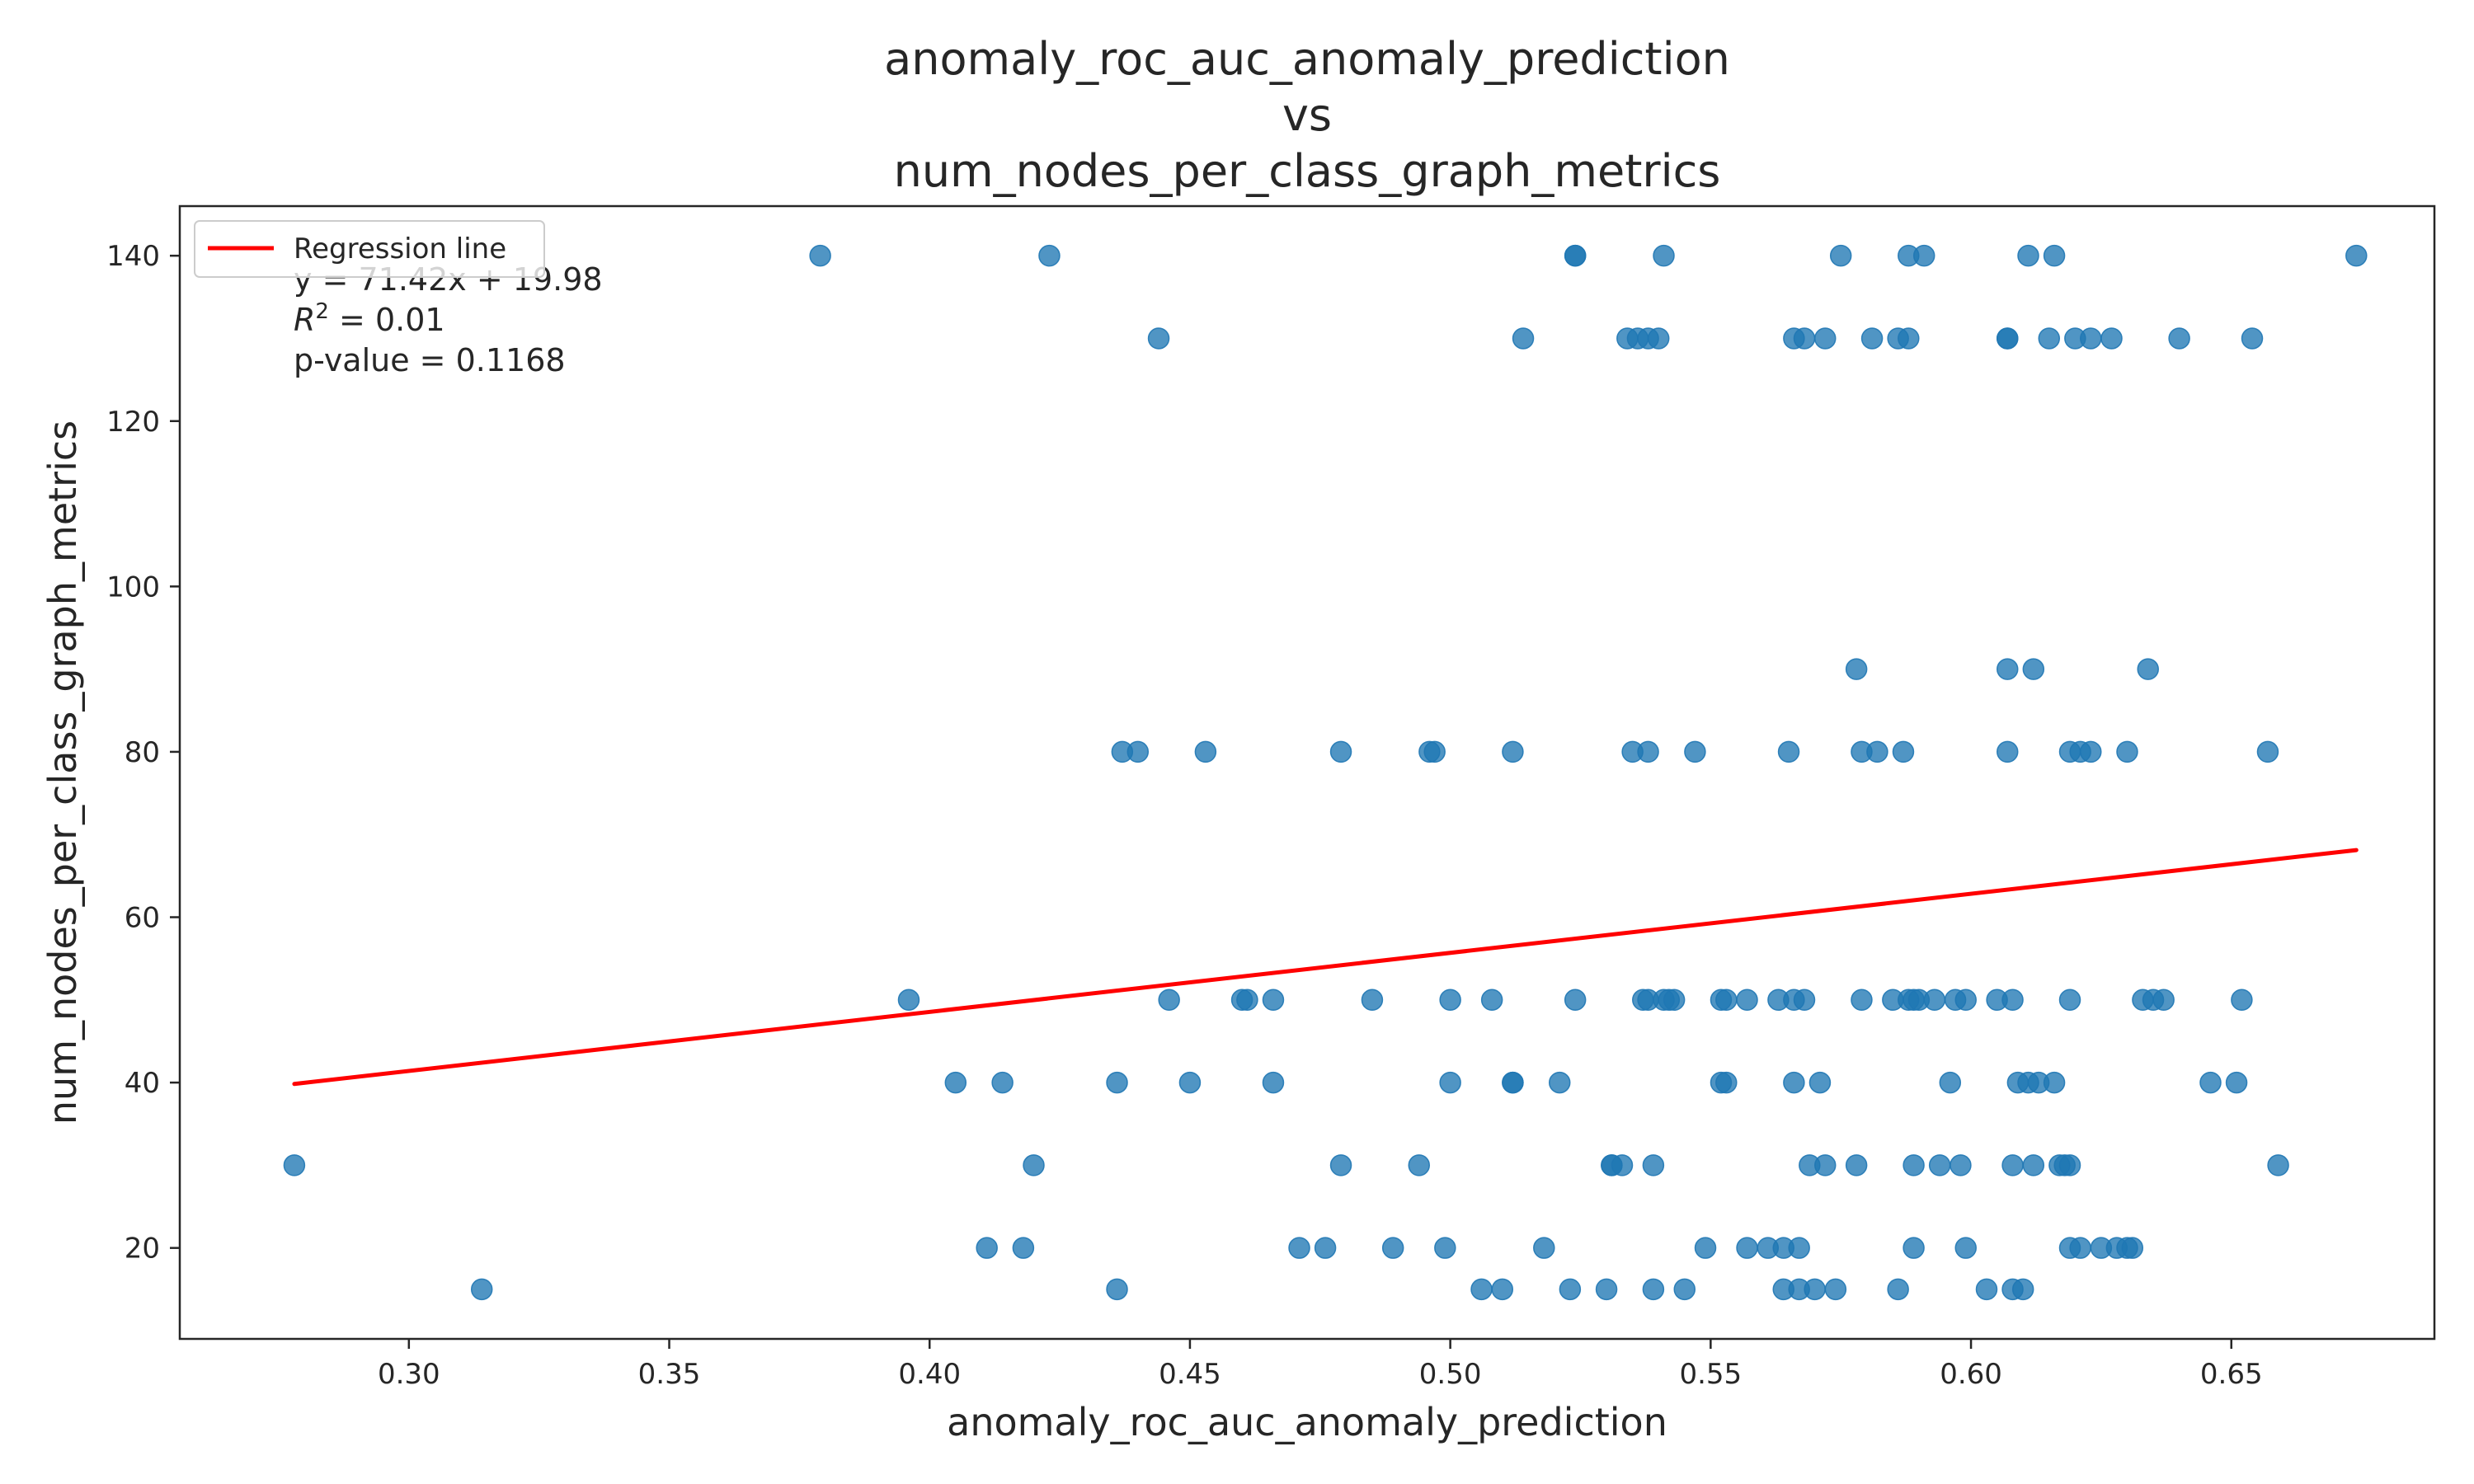  What do you see at coordinates (304, 320) in the screenshot?
I see `r-squared-symbol: R` at bounding box center [304, 320].